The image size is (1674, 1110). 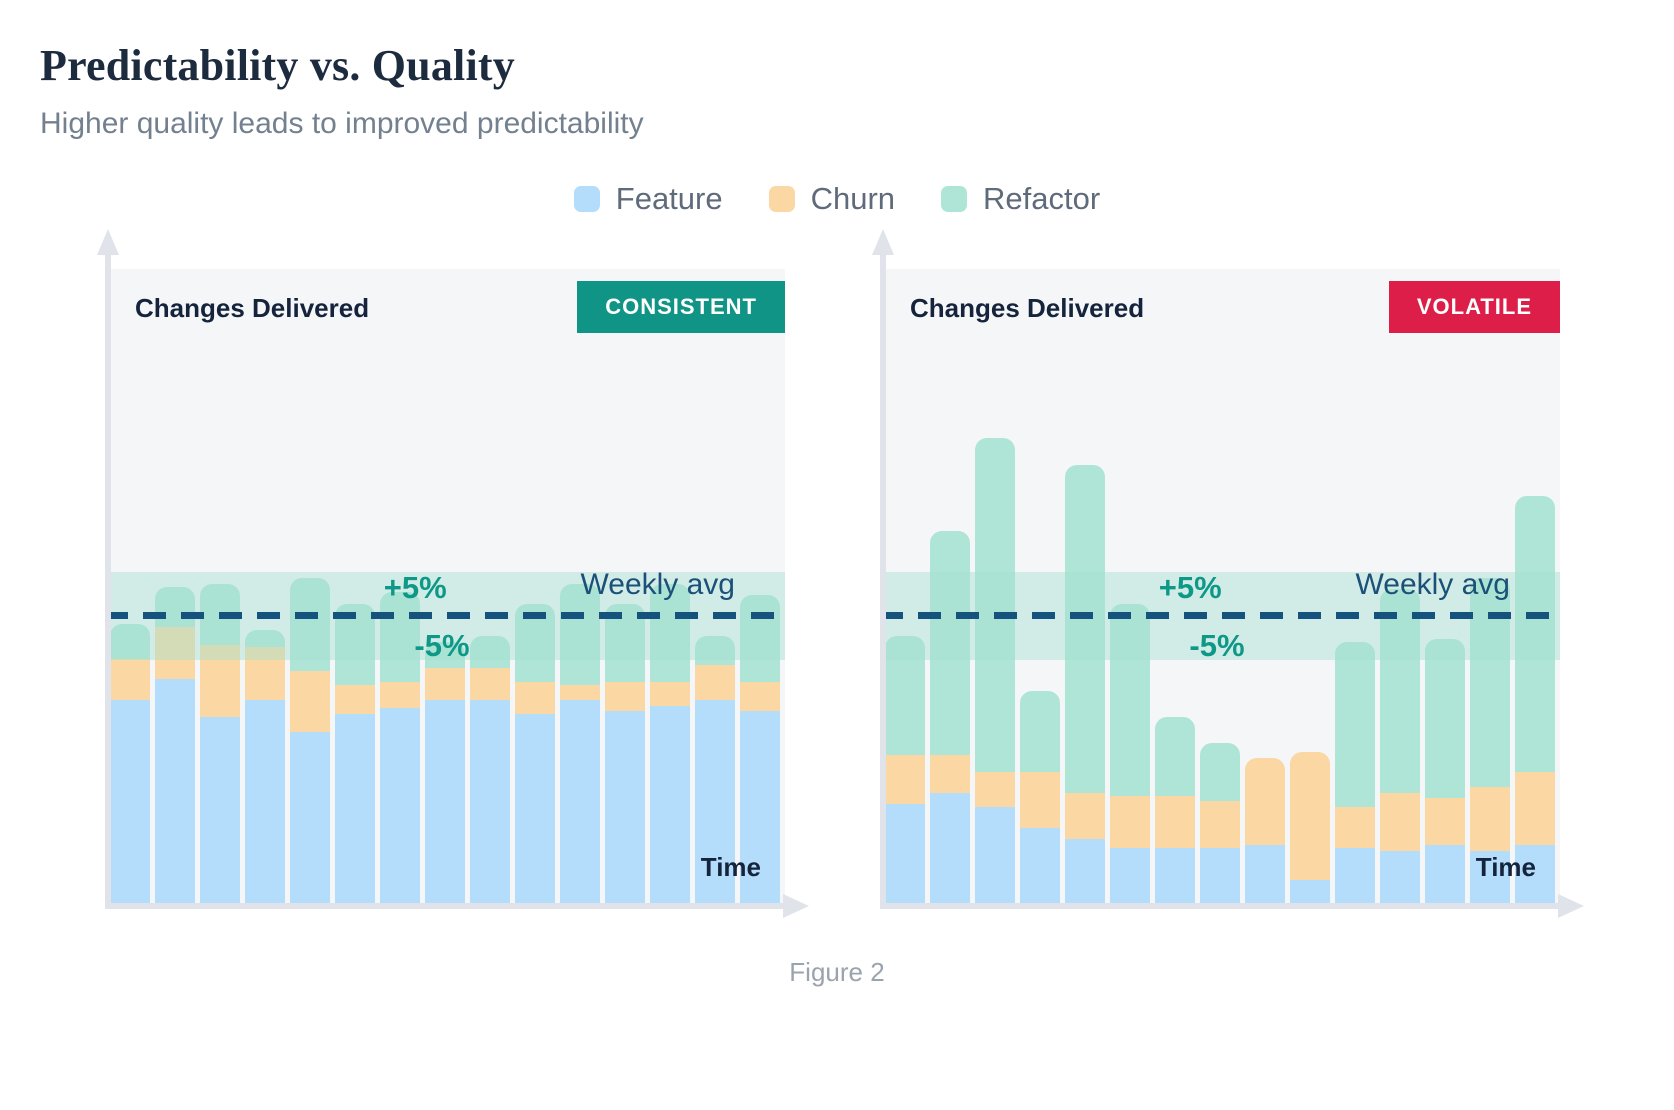 I want to click on consistent-badge: CONSISTENT, so click(x=681, y=307).